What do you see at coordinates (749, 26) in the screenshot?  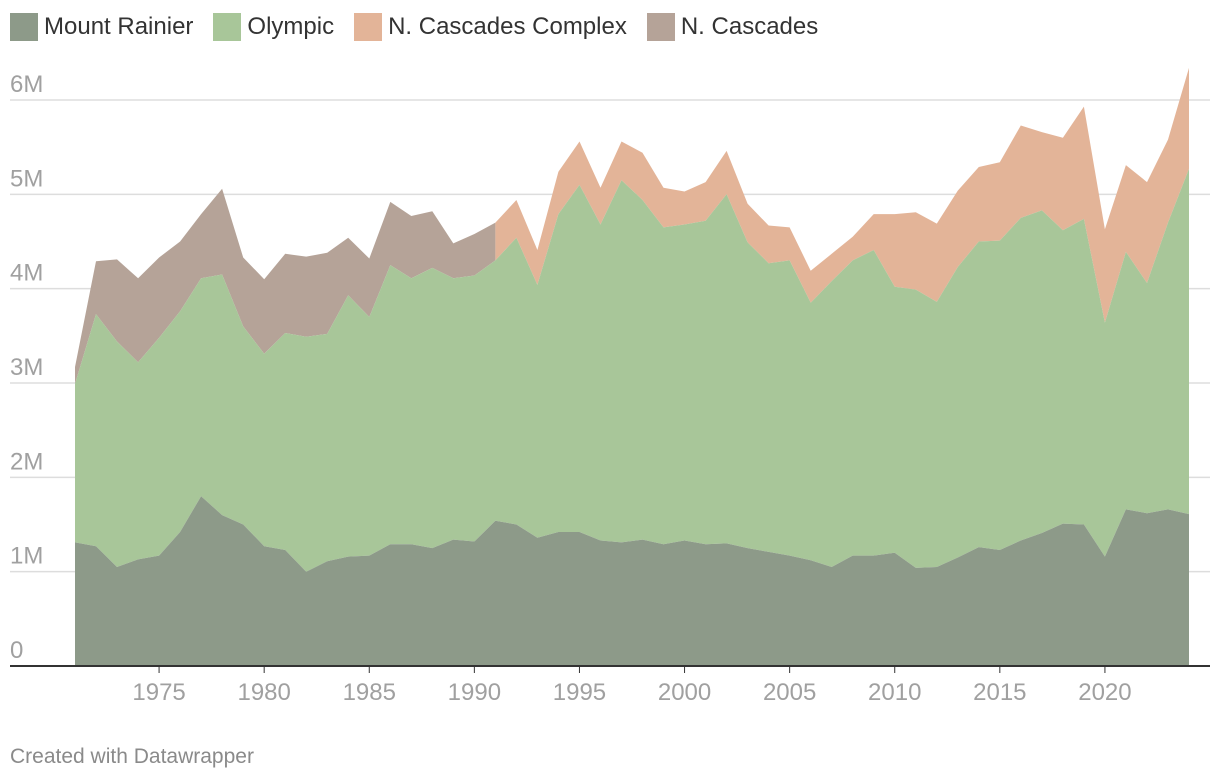 I see `legend-label-n-cascades: N. Cascades` at bounding box center [749, 26].